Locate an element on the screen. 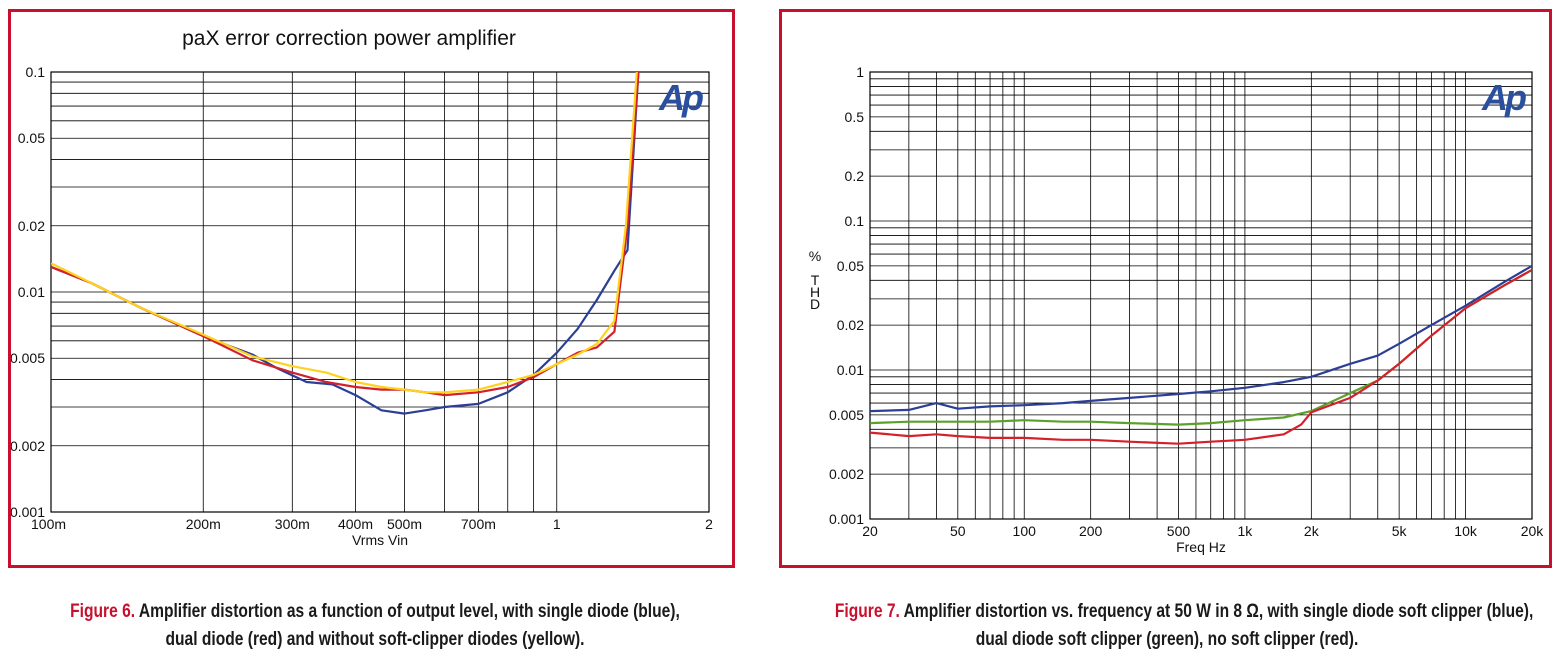 This screenshot has width=1568, height=664. y-axis-label: T is located at coordinates (815, 280).